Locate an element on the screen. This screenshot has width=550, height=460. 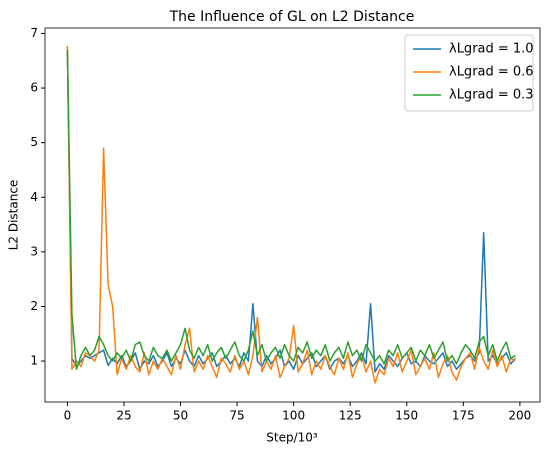
y-tick-label: 2 is located at coordinates (34, 306).